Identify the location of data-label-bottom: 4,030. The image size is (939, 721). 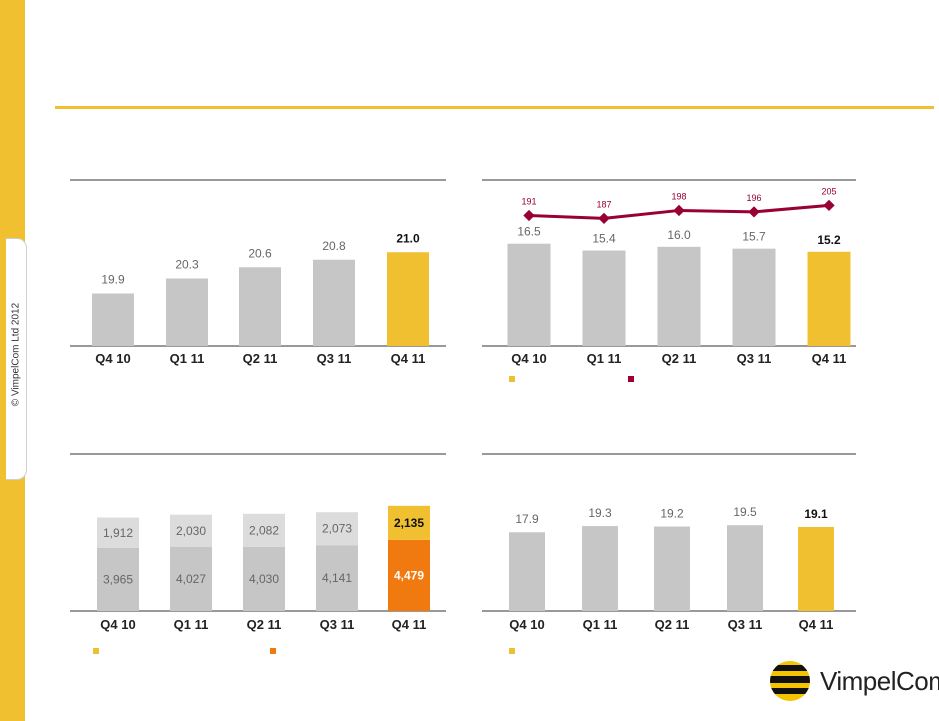
(264, 579).